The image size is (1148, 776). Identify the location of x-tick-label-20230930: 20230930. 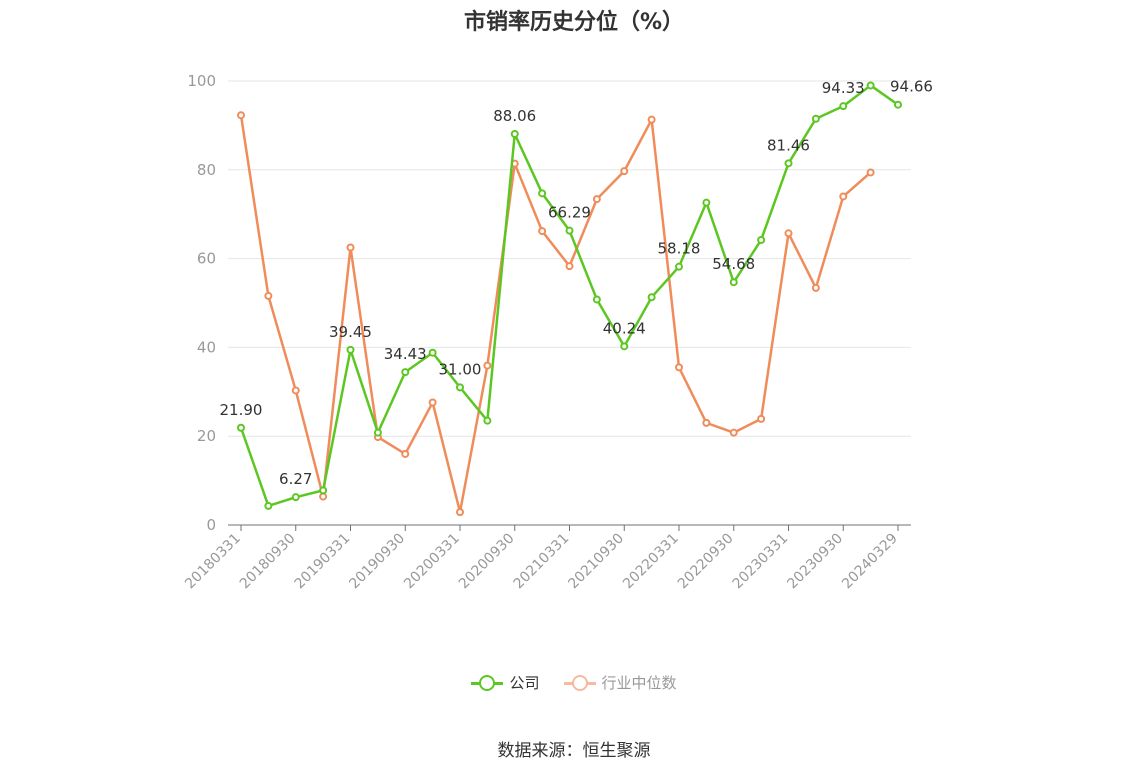
(815, 562).